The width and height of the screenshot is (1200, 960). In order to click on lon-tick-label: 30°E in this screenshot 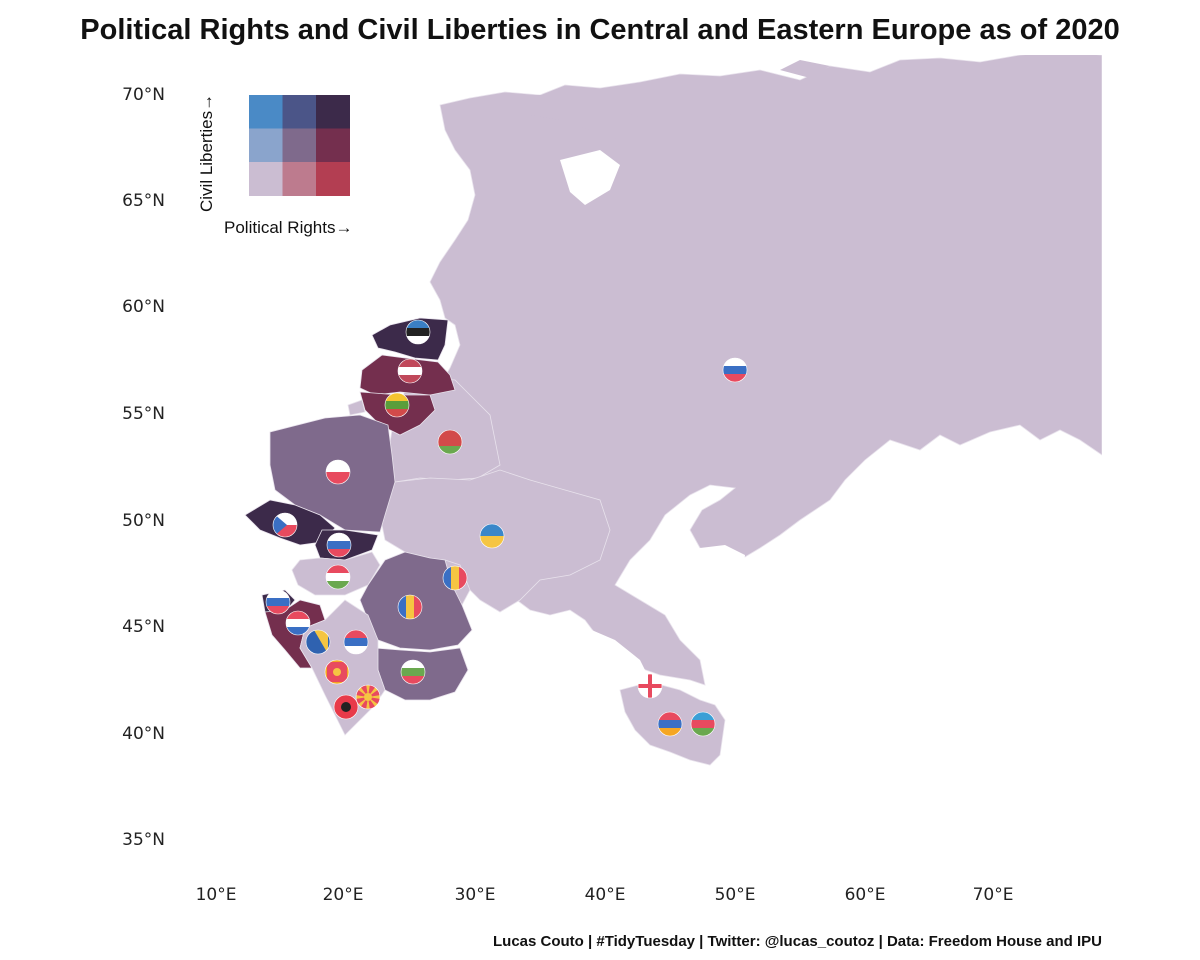, I will do `click(475, 895)`.